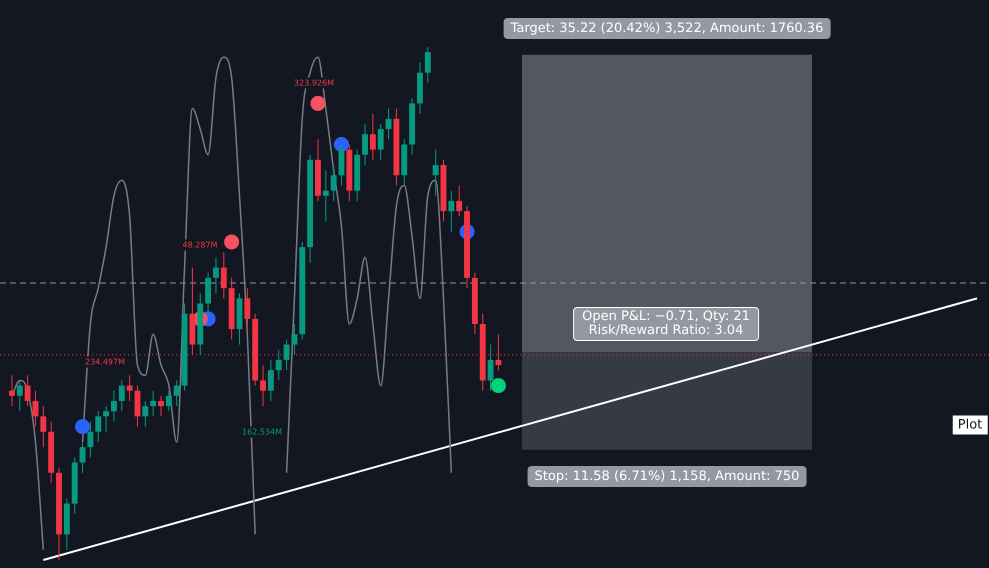 The image size is (989, 568). What do you see at coordinates (970, 425) in the screenshot?
I see `annotation: Plot` at bounding box center [970, 425].